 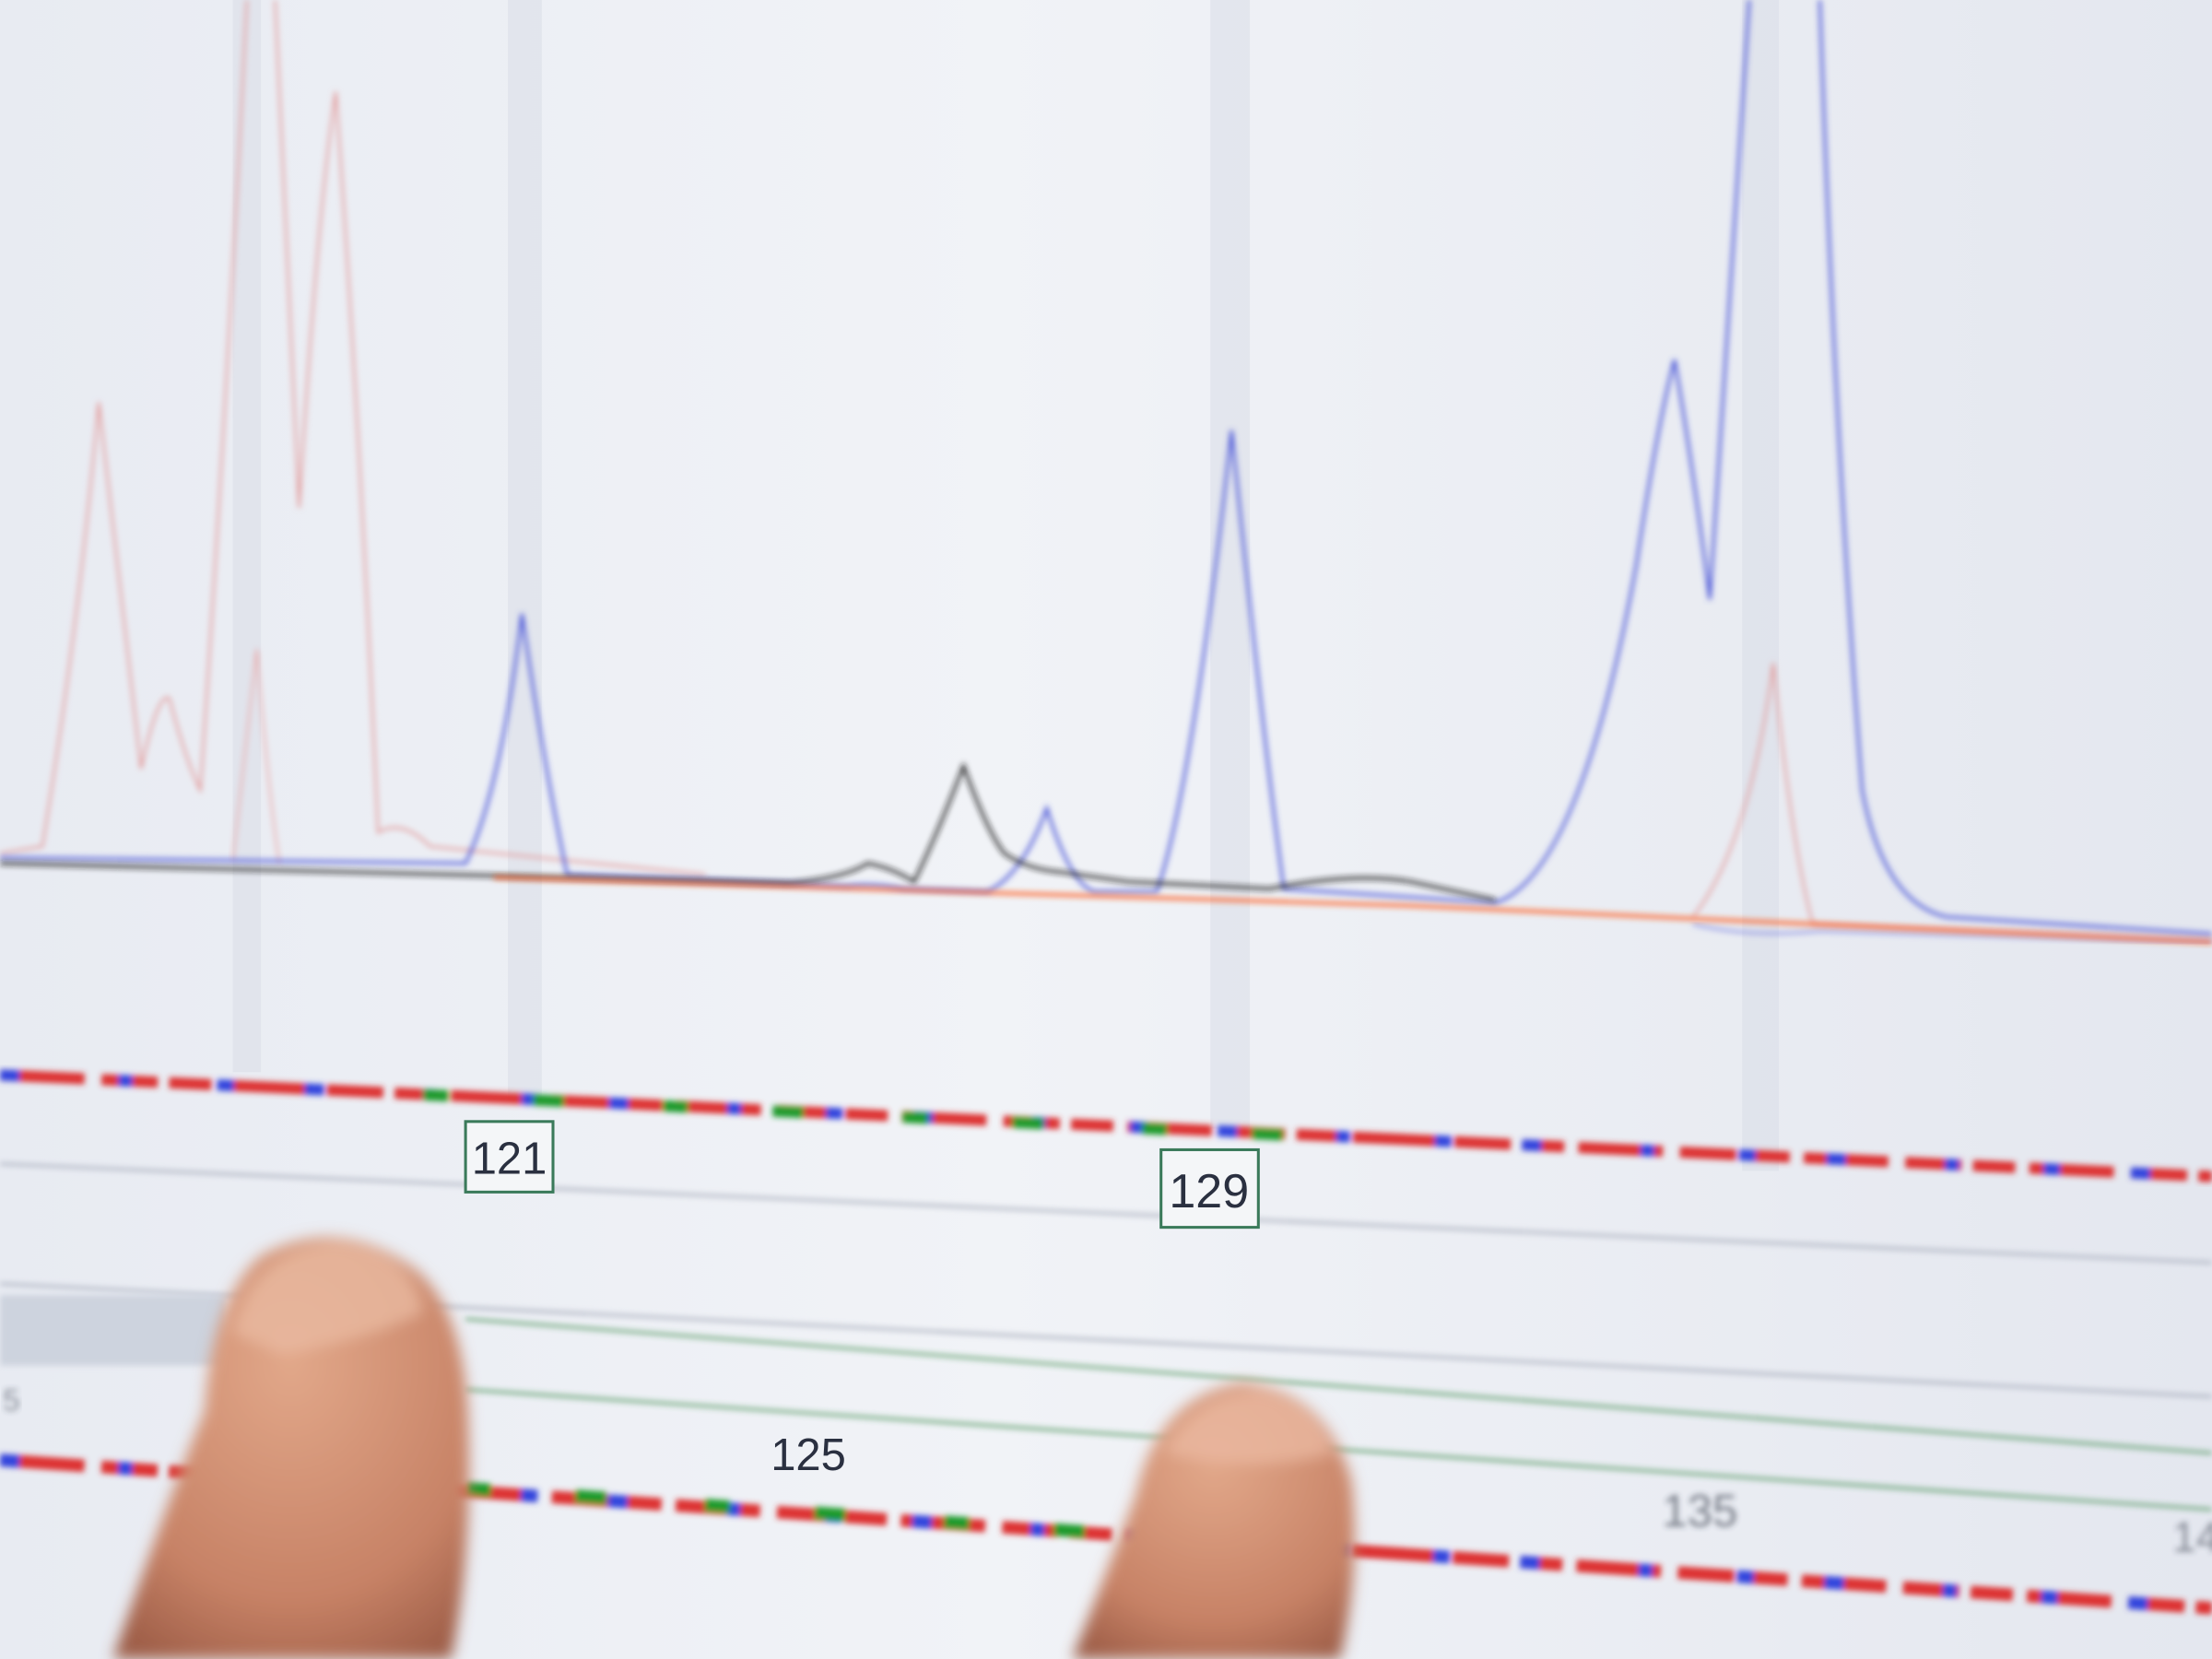 I want to click on left-finger, so click(x=290, y=1448).